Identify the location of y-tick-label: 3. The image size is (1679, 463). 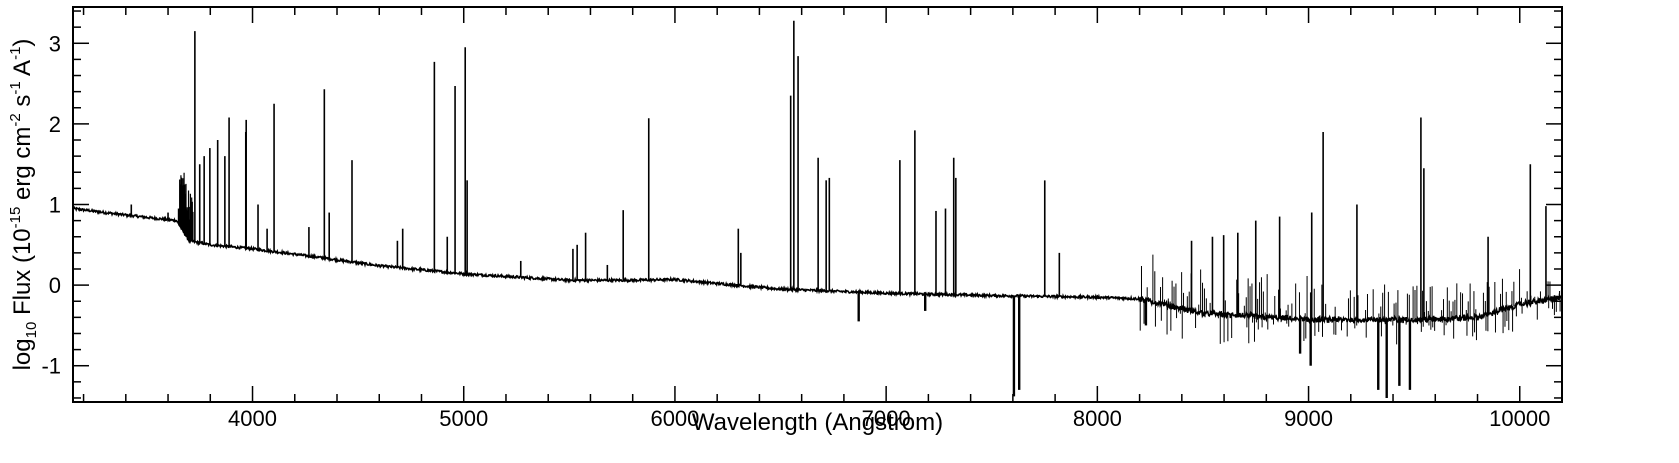
(55, 43).